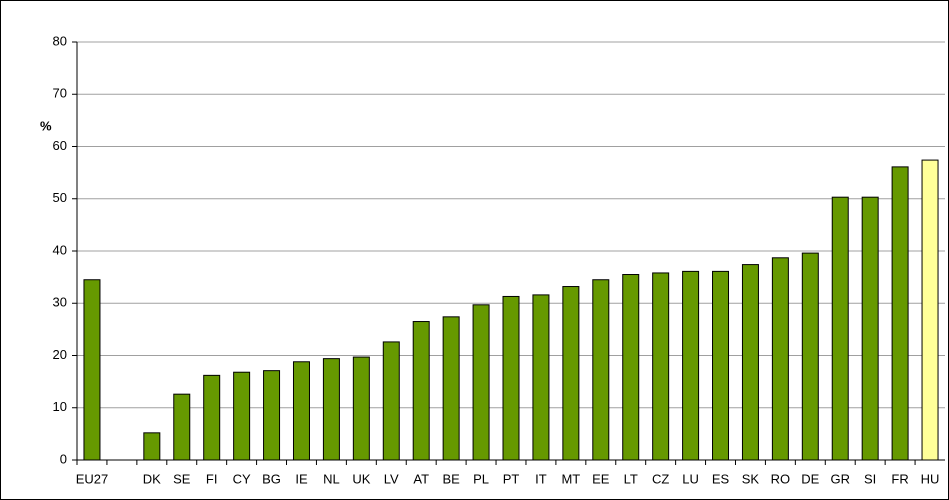 The width and height of the screenshot is (949, 500). What do you see at coordinates (840, 478) in the screenshot?
I see `x-tick-label: GR` at bounding box center [840, 478].